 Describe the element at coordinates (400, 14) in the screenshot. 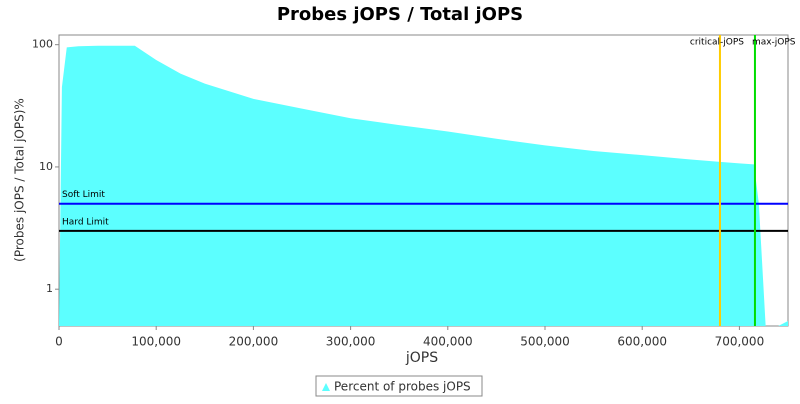

I see `chart-title: Probes jOPS / Total jOPS` at that location.